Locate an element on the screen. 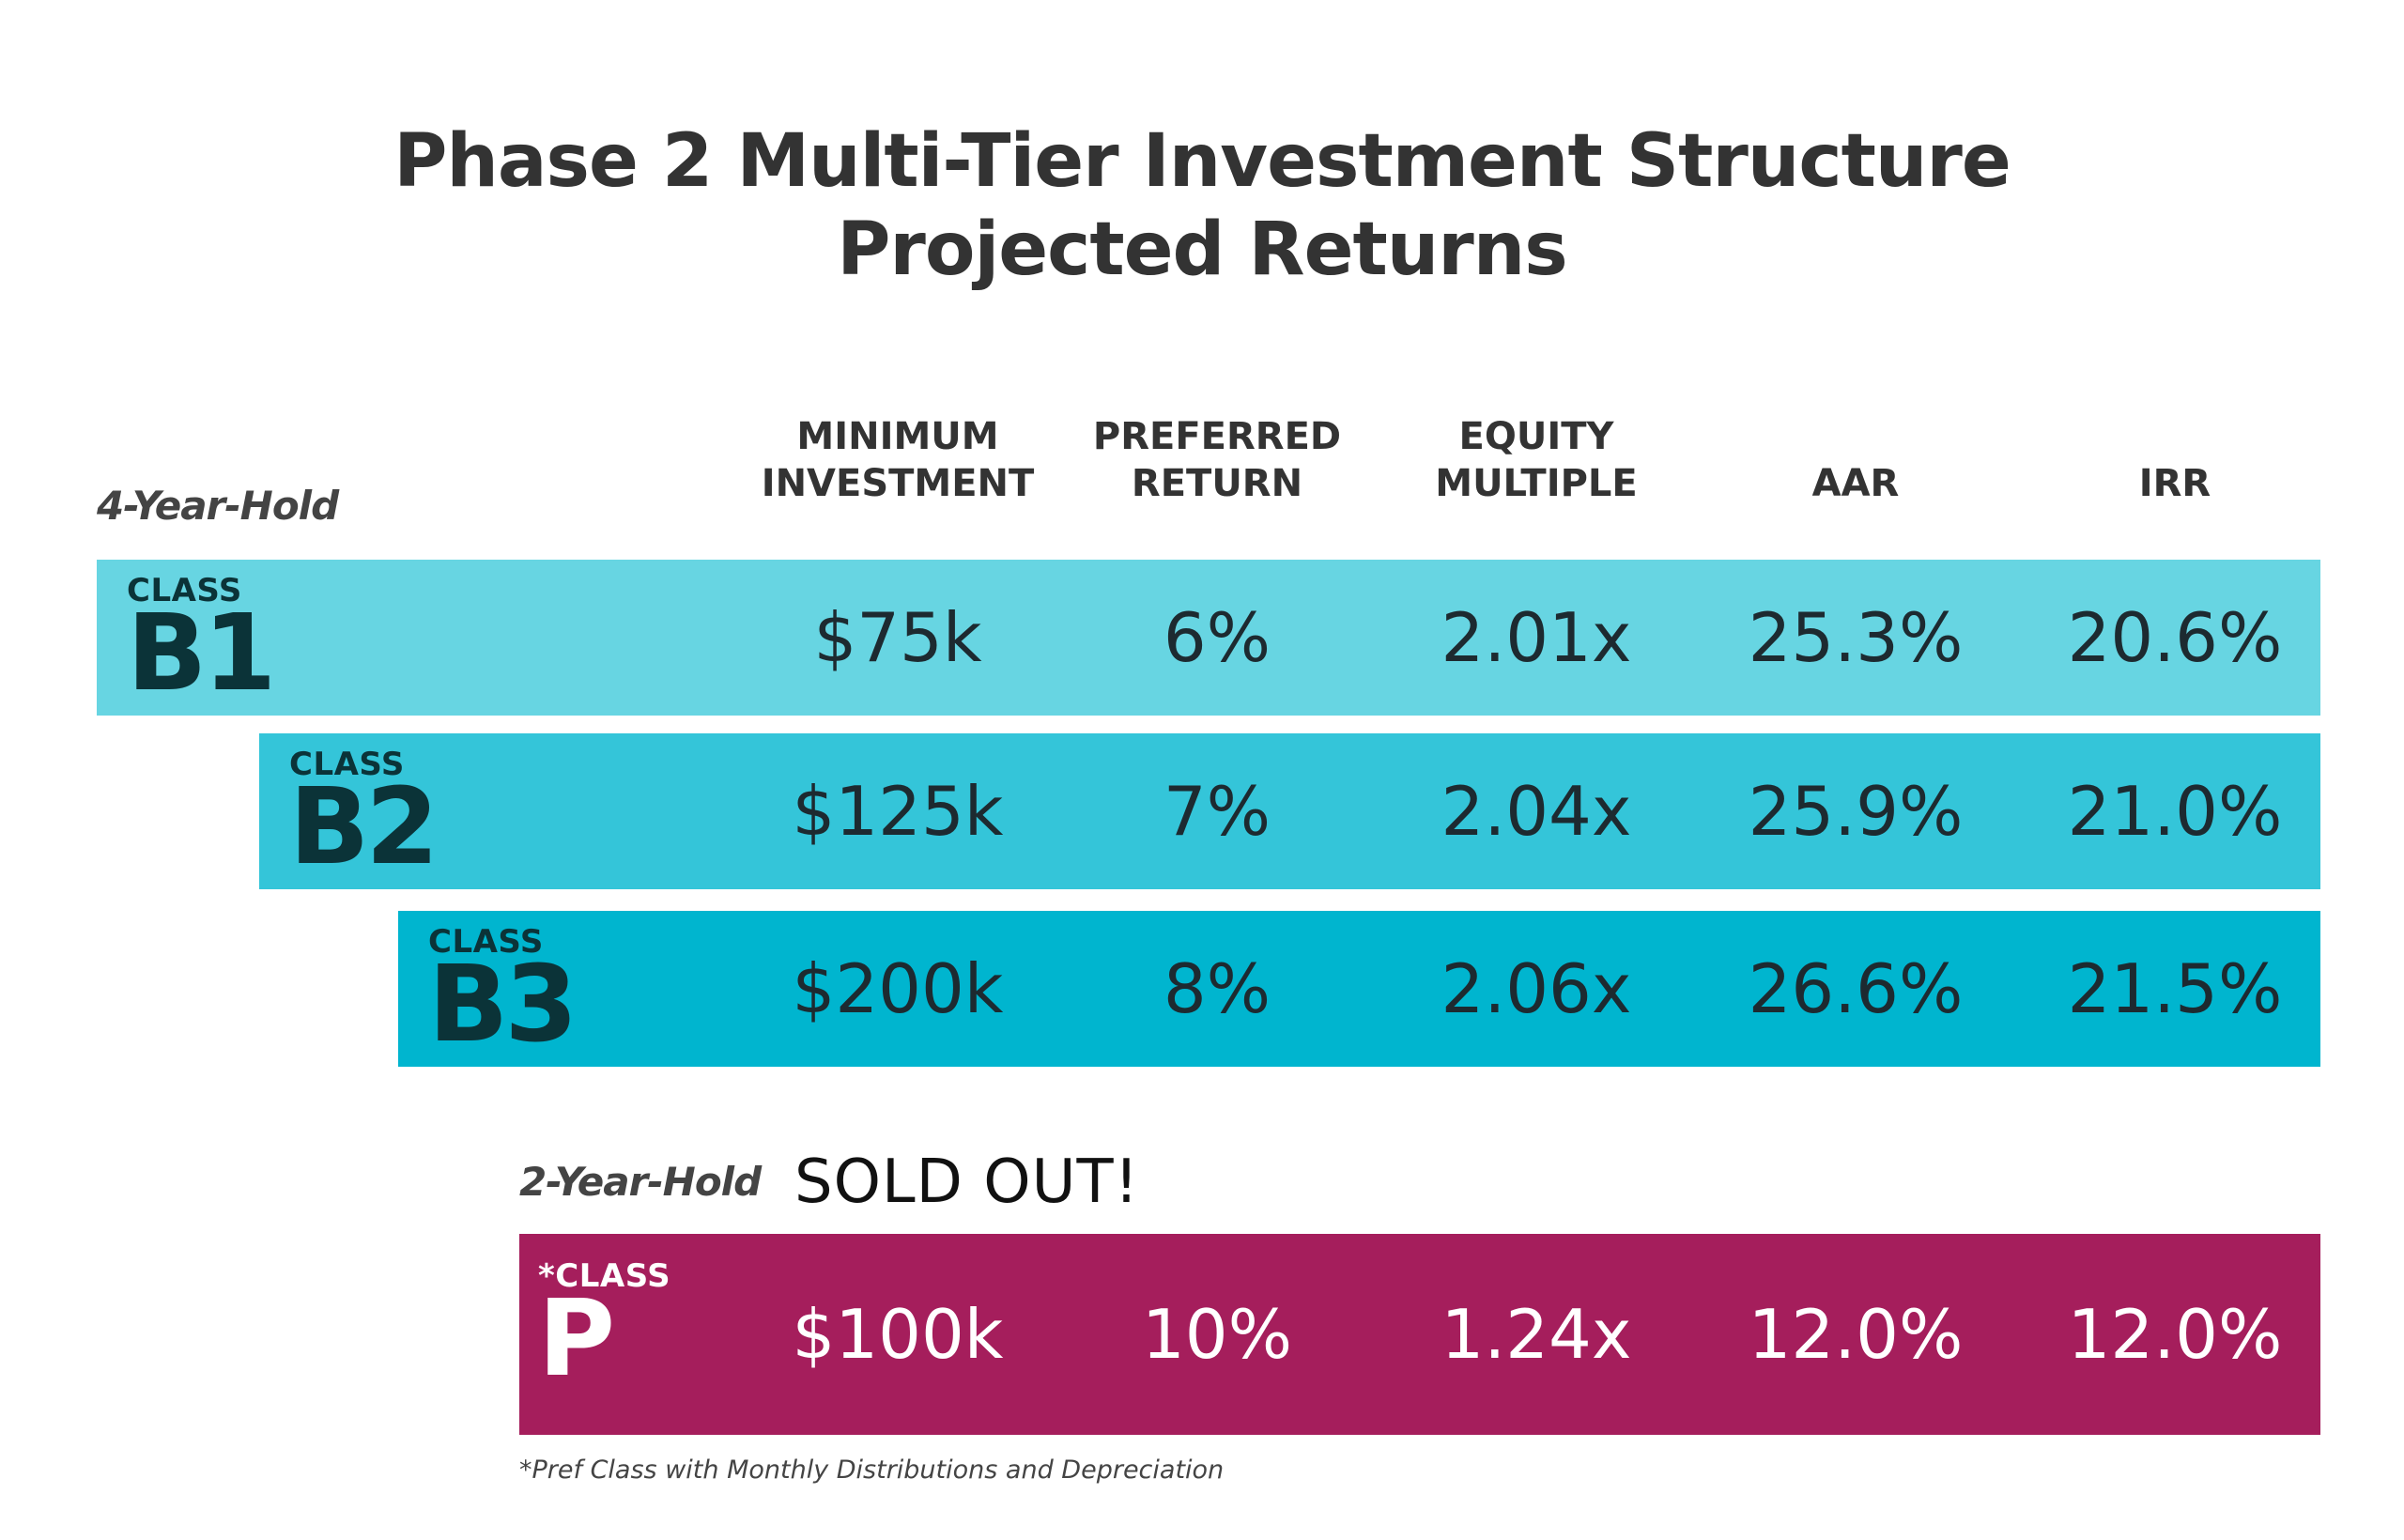 The width and height of the screenshot is (2404, 1540). class-row-p: *CLASS P $100k 10% 1.24x 12.0% 12.0% is located at coordinates (1419, 1334).